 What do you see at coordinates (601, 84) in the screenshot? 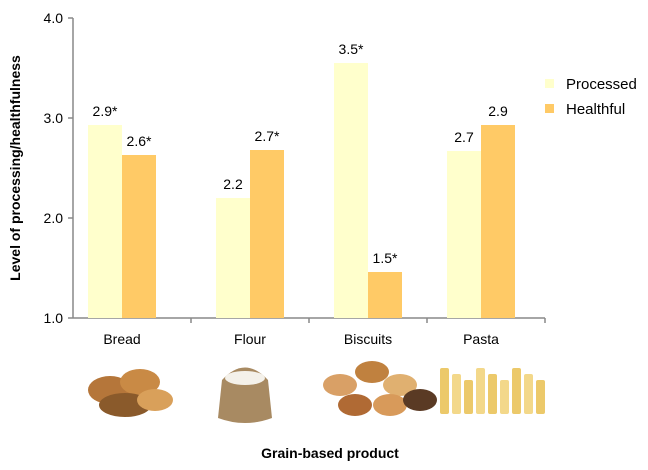
I see `legend-label: Processed` at bounding box center [601, 84].